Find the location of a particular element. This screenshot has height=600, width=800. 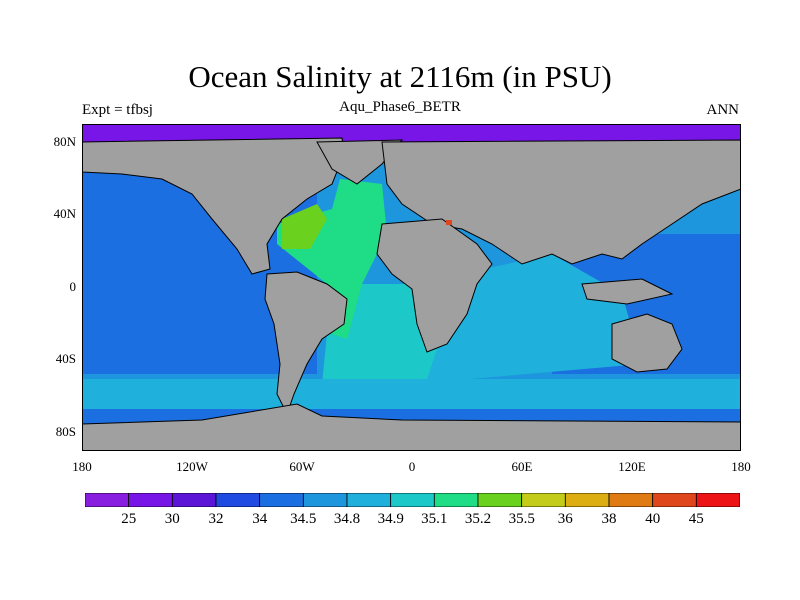

lon-label-180e: 180 is located at coordinates (741, 466).